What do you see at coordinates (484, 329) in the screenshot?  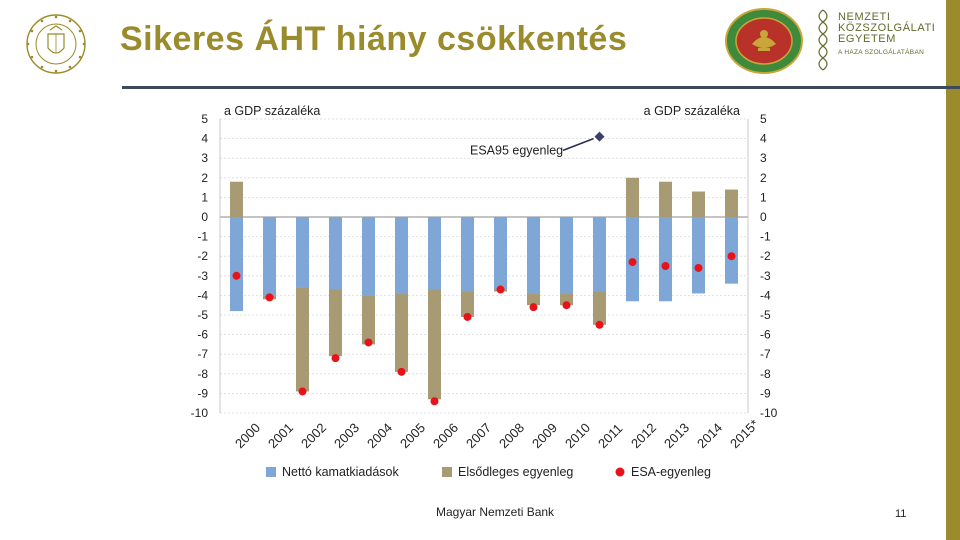 I see `chart-points` at bounding box center [484, 329].